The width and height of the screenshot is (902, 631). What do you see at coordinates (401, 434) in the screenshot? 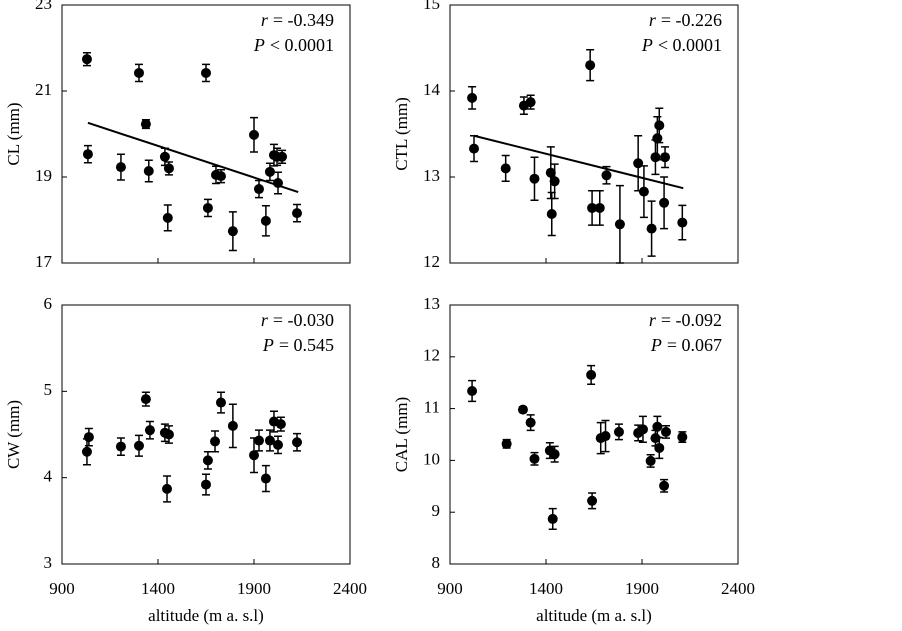
I see `y-axis-label: CAL (mm)` at bounding box center [401, 434].